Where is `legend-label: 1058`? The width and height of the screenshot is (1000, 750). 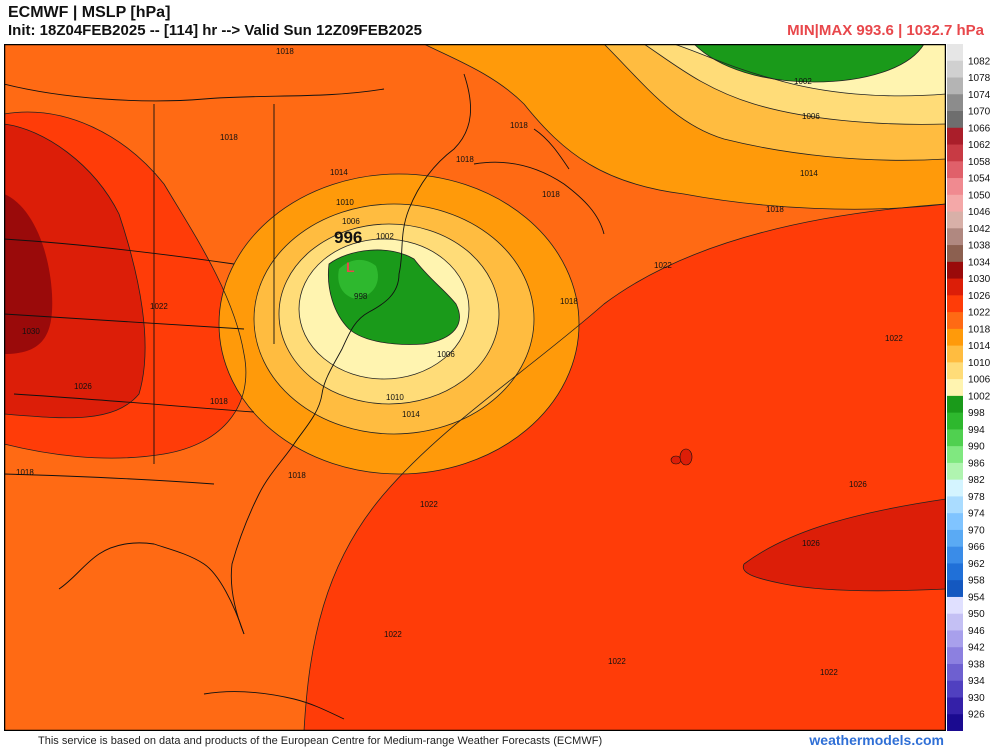
legend-label: 1058 is located at coordinates (979, 162).